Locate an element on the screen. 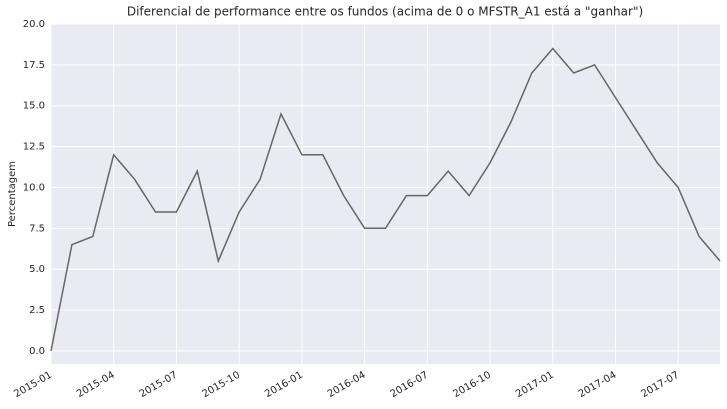 This screenshot has height=409, width=727. x-tick-label: 2015-01 is located at coordinates (33, 385).